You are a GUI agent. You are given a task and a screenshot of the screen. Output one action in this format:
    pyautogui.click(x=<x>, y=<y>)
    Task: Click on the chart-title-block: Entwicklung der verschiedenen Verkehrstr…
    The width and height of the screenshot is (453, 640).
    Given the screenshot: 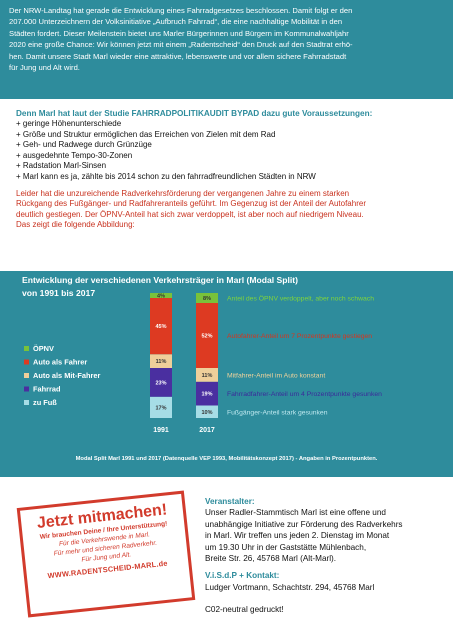 What is the action you would take?
    pyautogui.click(x=160, y=287)
    